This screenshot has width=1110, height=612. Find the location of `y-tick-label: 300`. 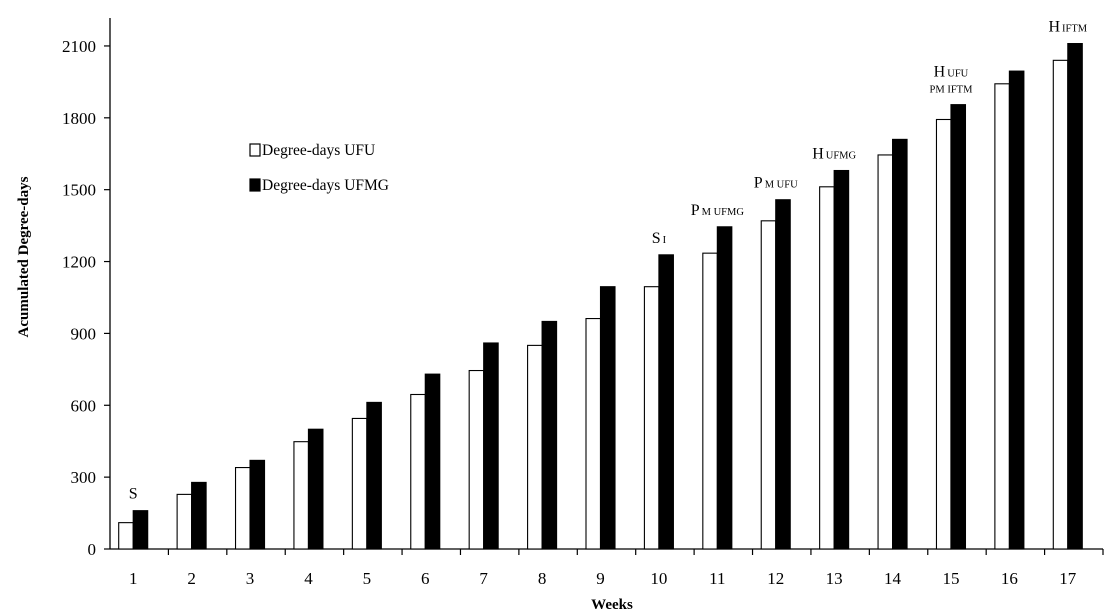

y-tick-label: 300 is located at coordinates (84, 477).